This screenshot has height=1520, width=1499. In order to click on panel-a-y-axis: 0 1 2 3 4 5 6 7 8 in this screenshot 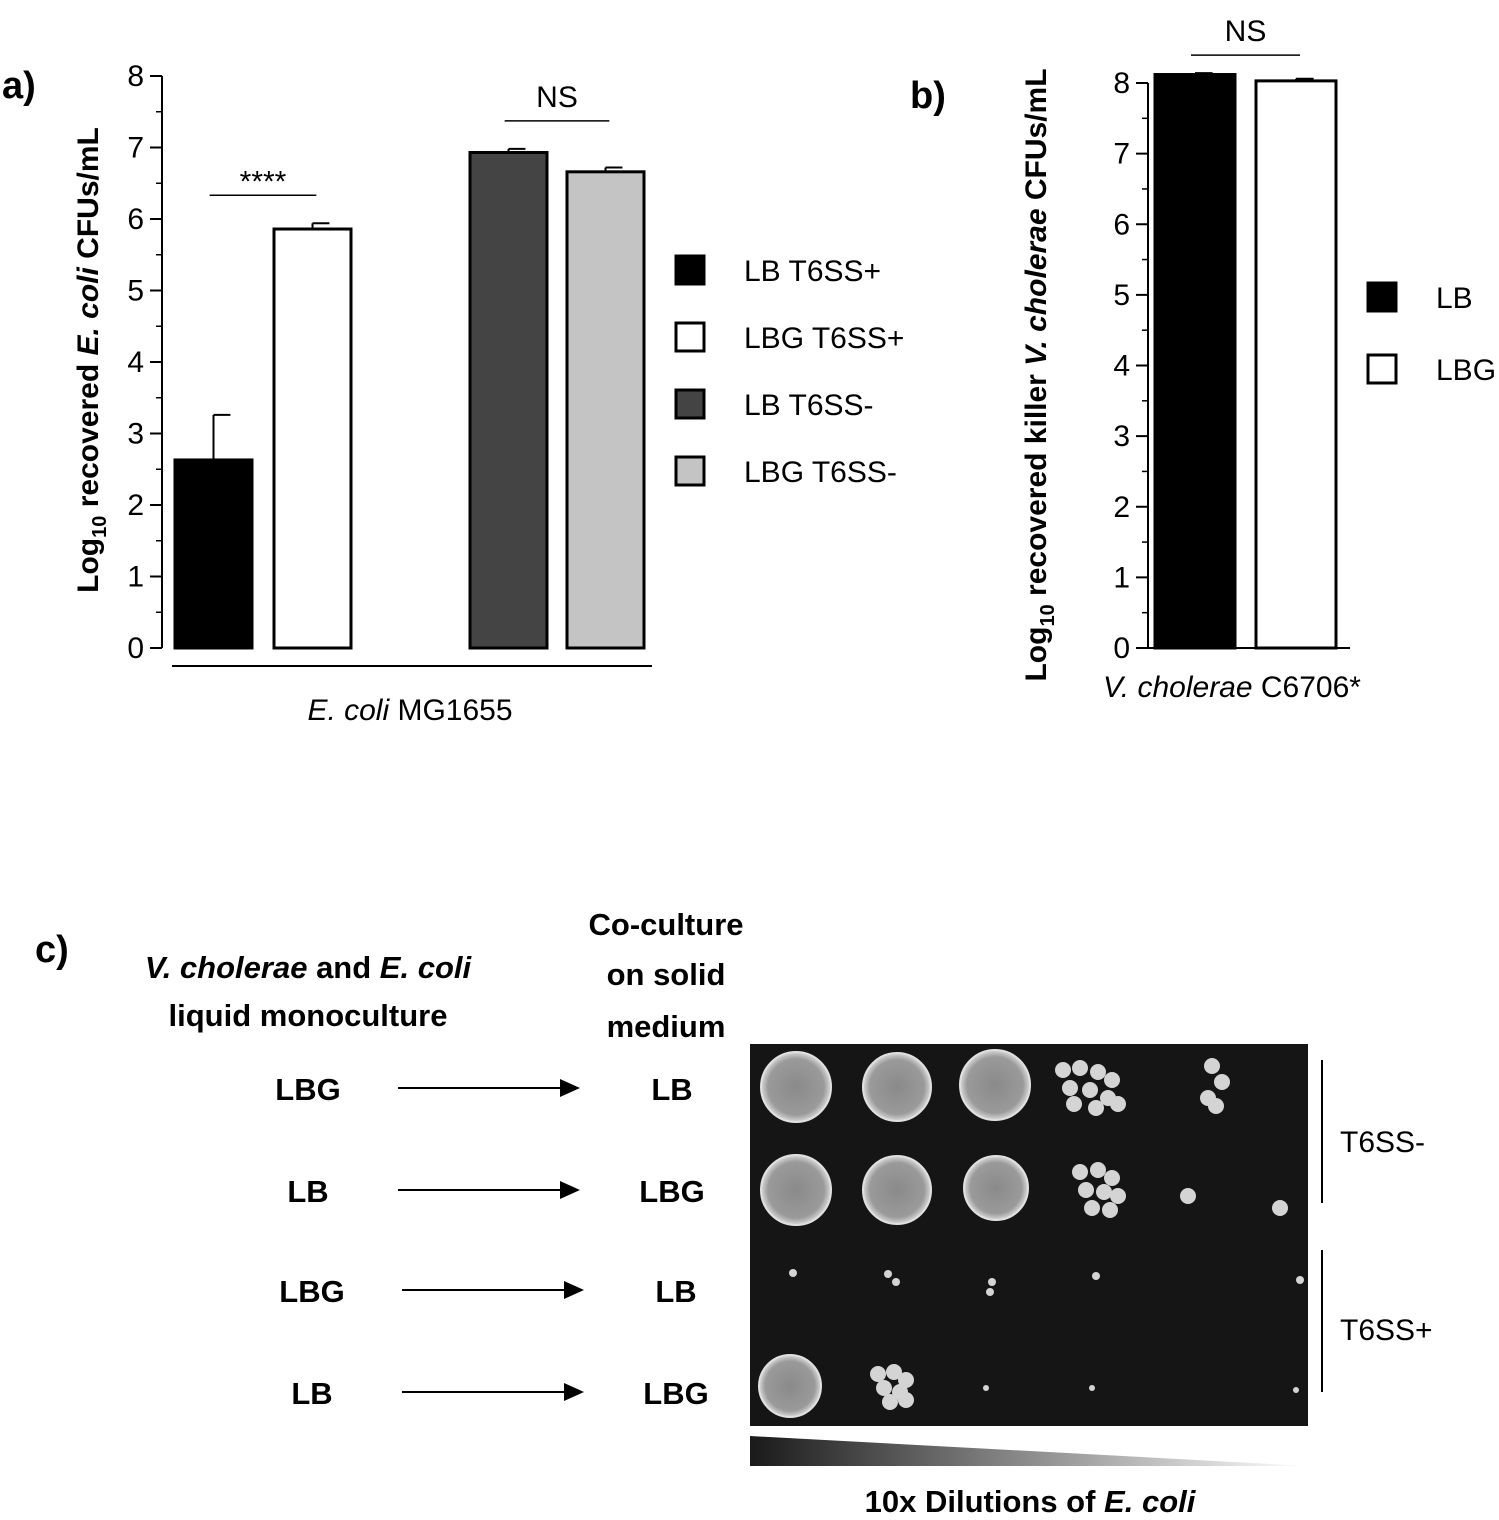, I will do `click(145, 362)`.